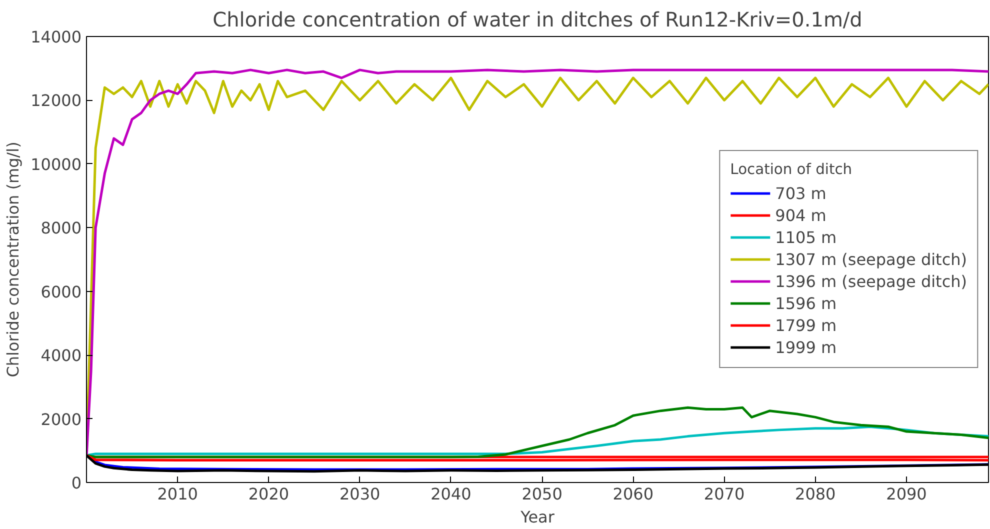 The image size is (990, 529). Describe the element at coordinates (359, 494) in the screenshot. I see `x-tick-label: 2030` at that location.